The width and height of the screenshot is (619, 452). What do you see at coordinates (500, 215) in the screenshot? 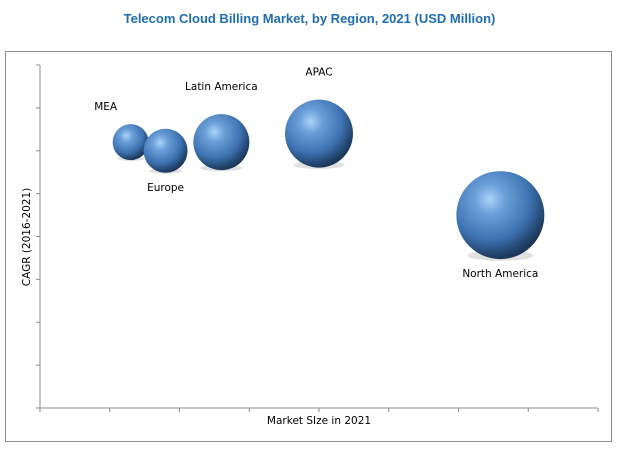
I see `bubble-north-america` at bounding box center [500, 215].